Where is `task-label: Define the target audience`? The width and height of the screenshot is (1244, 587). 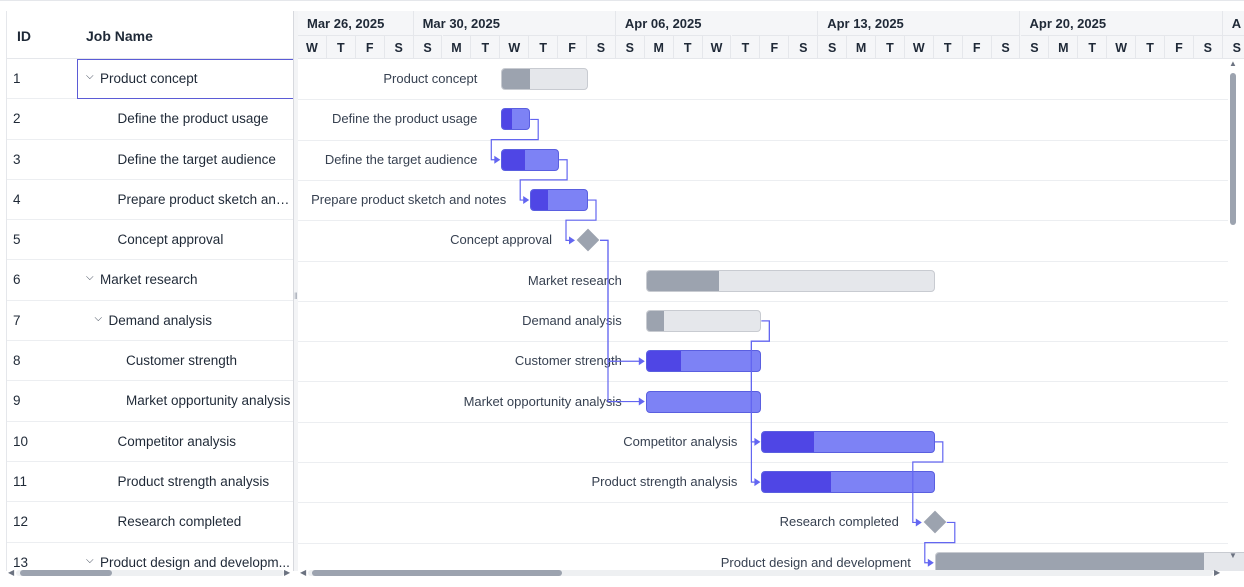
task-label: Define the target audience is located at coordinates (401, 159).